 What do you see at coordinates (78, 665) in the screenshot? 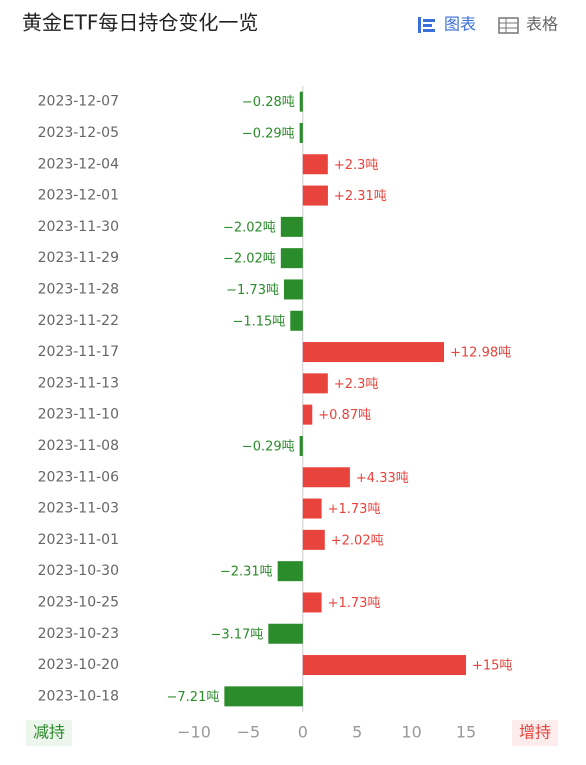
I see `y-tick-label: 2023-10-20` at bounding box center [78, 665].